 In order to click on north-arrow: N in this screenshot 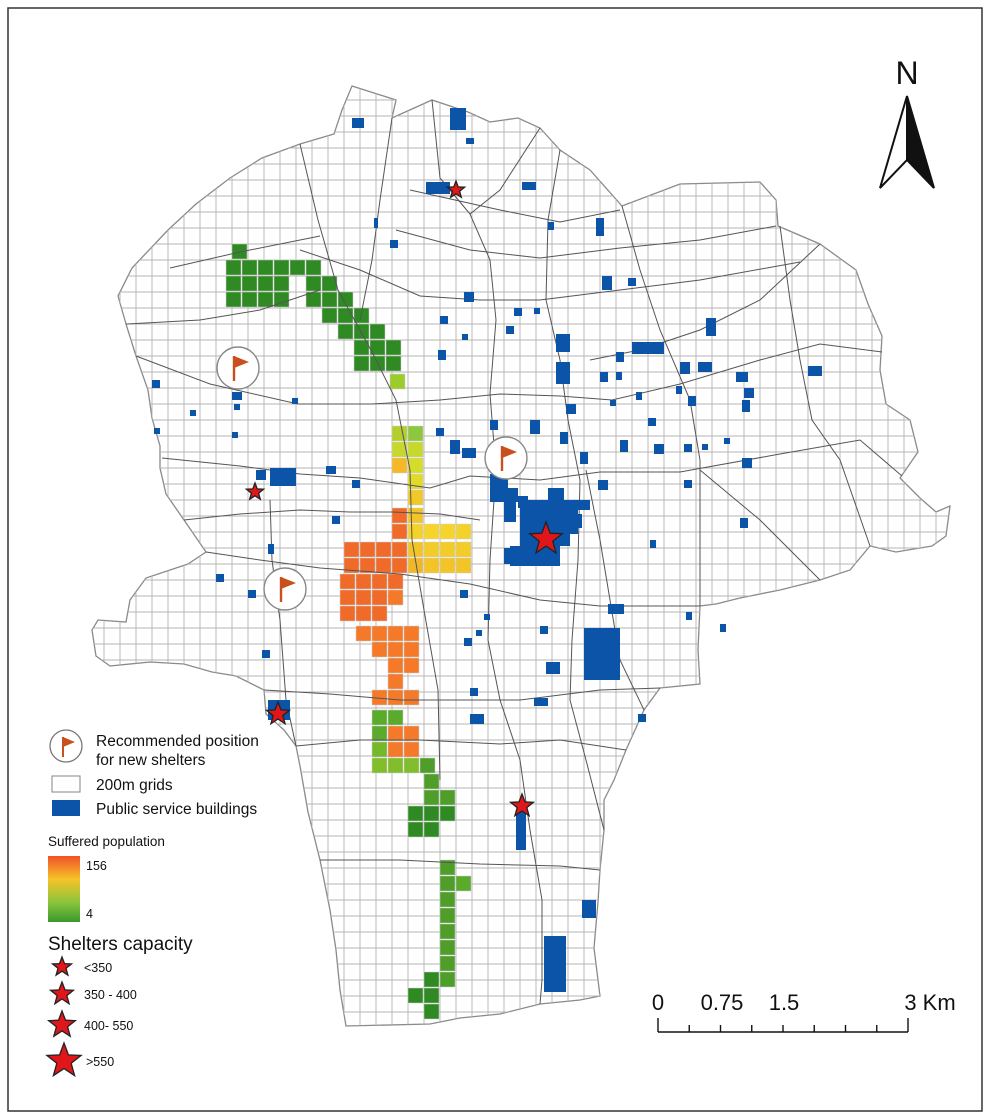, I will do `click(907, 122)`.